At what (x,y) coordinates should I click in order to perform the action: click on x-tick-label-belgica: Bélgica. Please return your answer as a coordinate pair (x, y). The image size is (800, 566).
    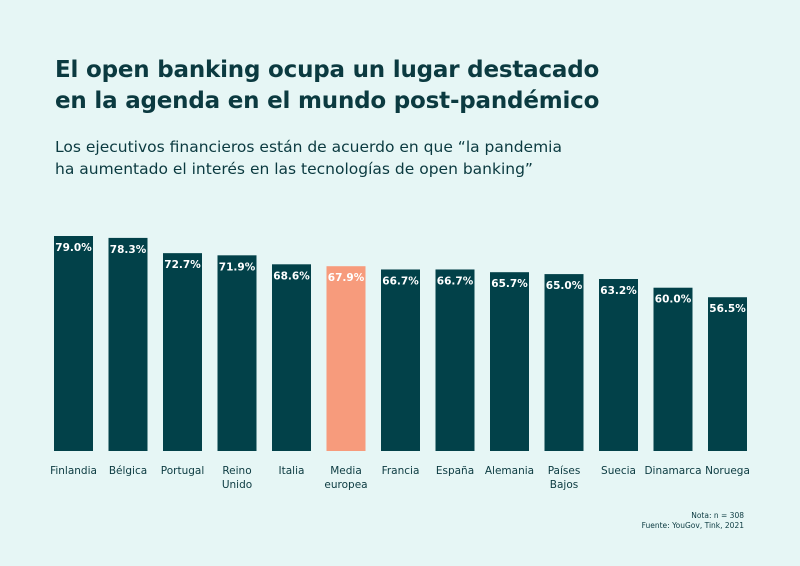
    Looking at the image, I should click on (128, 471).